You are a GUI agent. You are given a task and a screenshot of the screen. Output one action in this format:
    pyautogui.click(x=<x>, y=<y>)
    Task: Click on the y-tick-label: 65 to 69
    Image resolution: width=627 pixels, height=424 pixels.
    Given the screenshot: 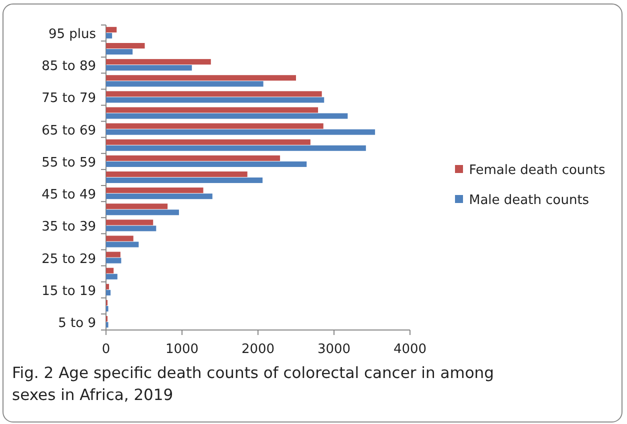 What is the action you would take?
    pyautogui.click(x=69, y=130)
    